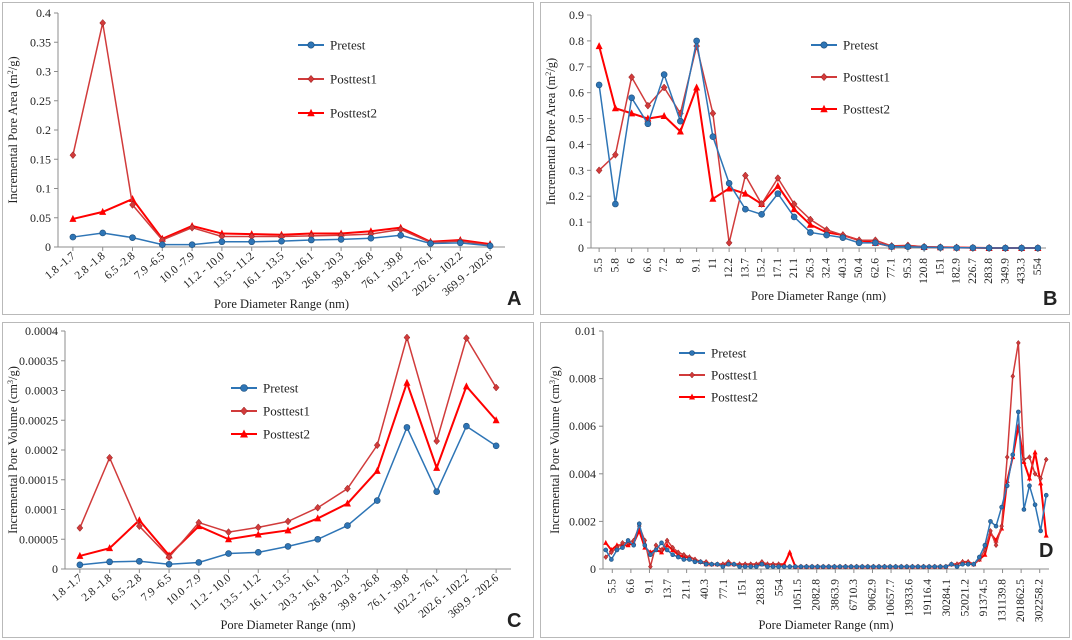  What do you see at coordinates (281, 134) in the screenshot?
I see `chart-a-series-posttest1` at bounding box center [281, 134].